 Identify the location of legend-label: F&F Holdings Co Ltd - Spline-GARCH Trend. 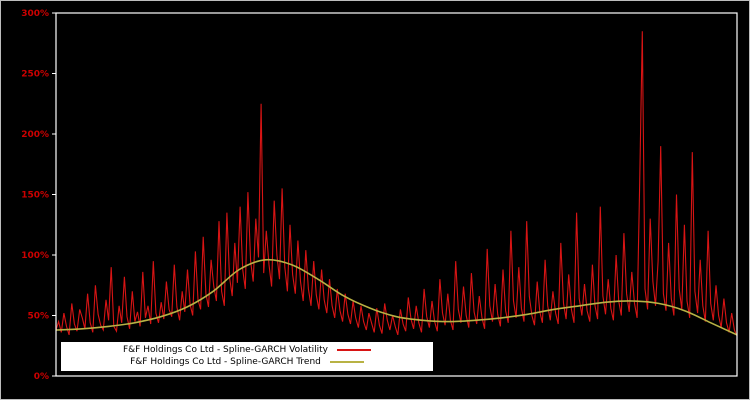
(225, 362).